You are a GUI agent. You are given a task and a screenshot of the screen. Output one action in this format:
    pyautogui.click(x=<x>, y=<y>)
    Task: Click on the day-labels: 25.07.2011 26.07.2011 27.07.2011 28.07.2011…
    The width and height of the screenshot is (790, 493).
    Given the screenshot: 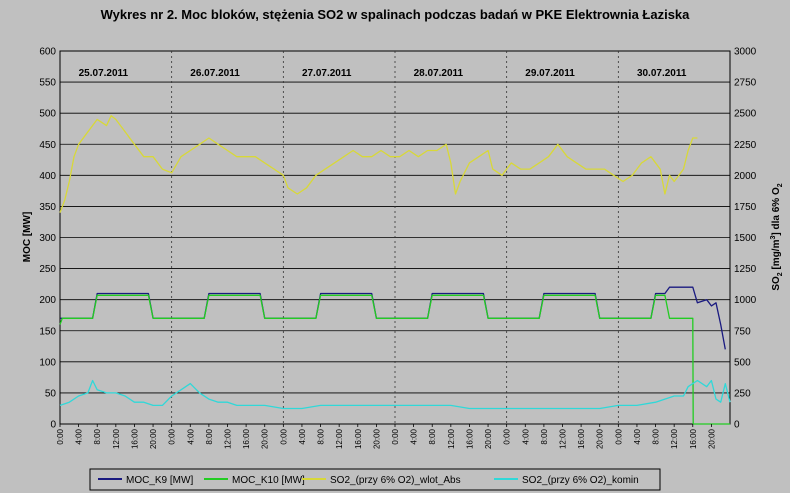 What is the action you would take?
    pyautogui.click(x=383, y=73)
    